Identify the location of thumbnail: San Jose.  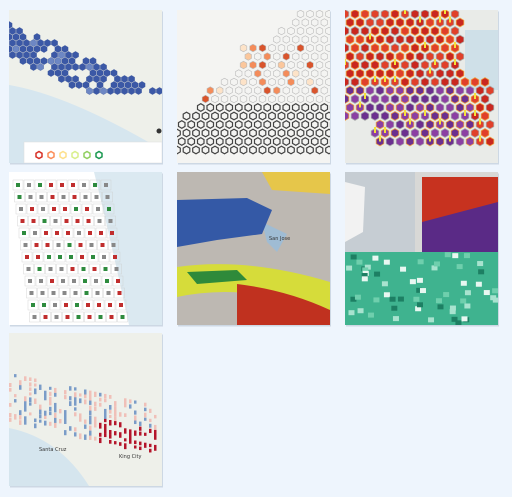
(254, 249).